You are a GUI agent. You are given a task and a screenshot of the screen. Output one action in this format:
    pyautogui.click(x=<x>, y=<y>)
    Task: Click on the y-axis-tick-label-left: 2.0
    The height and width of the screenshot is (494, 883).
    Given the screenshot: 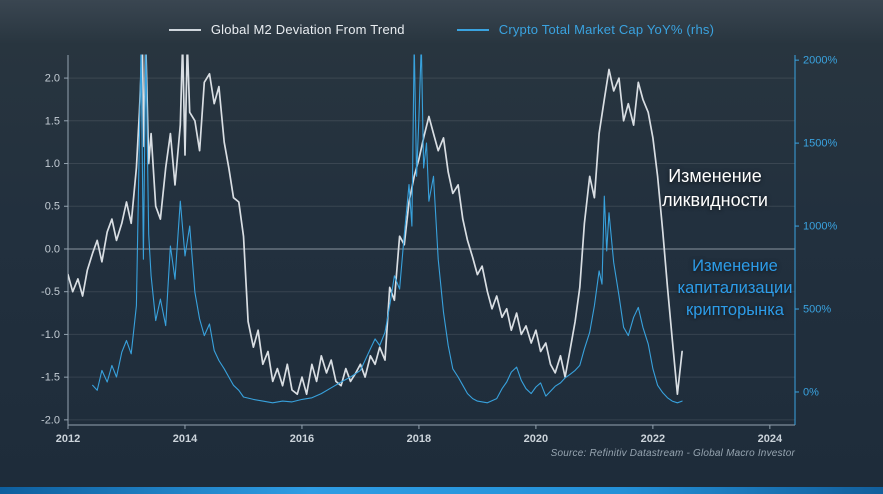 What is the action you would take?
    pyautogui.click(x=52, y=79)
    